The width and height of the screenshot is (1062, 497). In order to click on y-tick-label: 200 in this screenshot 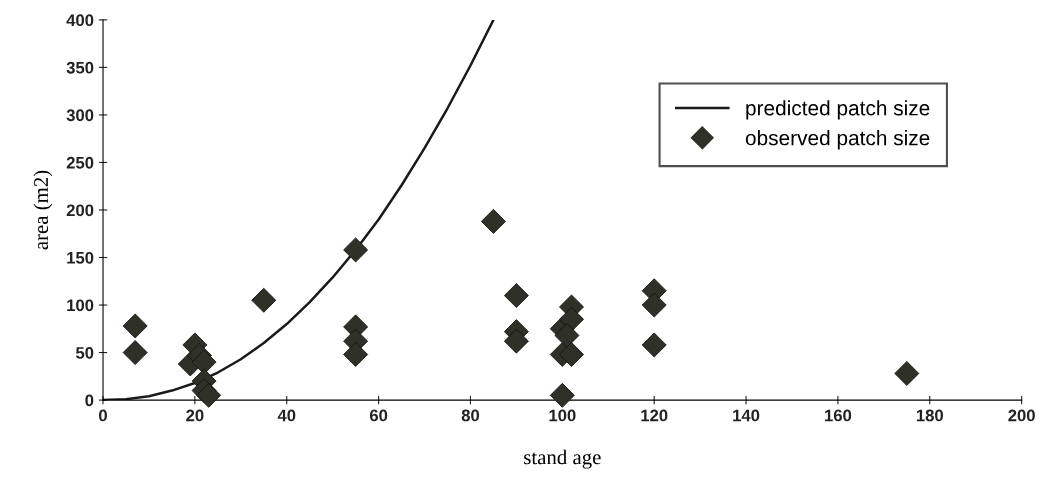, I will do `click(80, 210)`.